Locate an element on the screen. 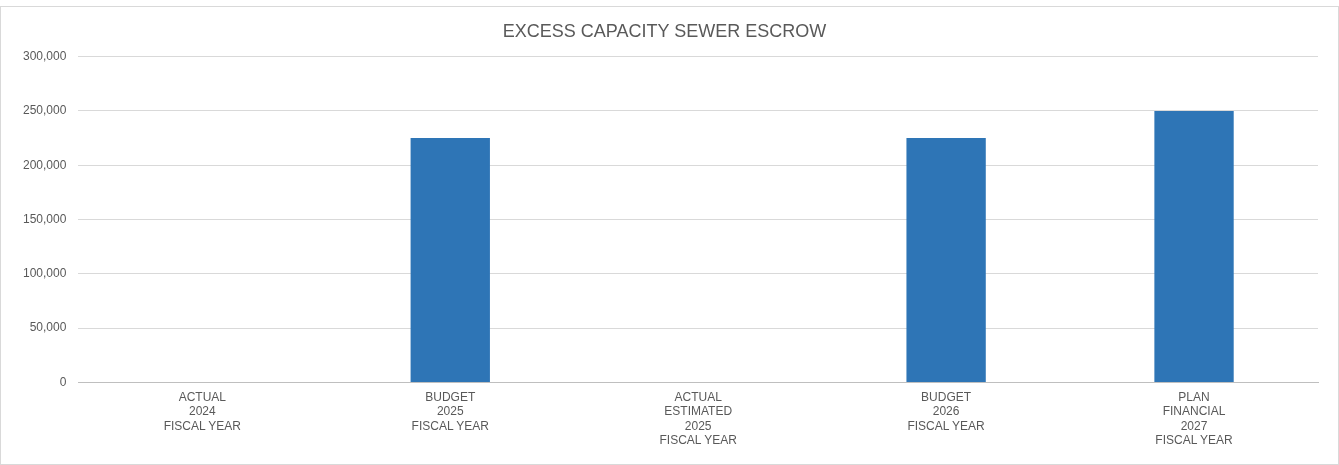  x-tick-label: ACTUAL ESTIMATED 2025 FISCAL YEAR is located at coordinates (698, 418).